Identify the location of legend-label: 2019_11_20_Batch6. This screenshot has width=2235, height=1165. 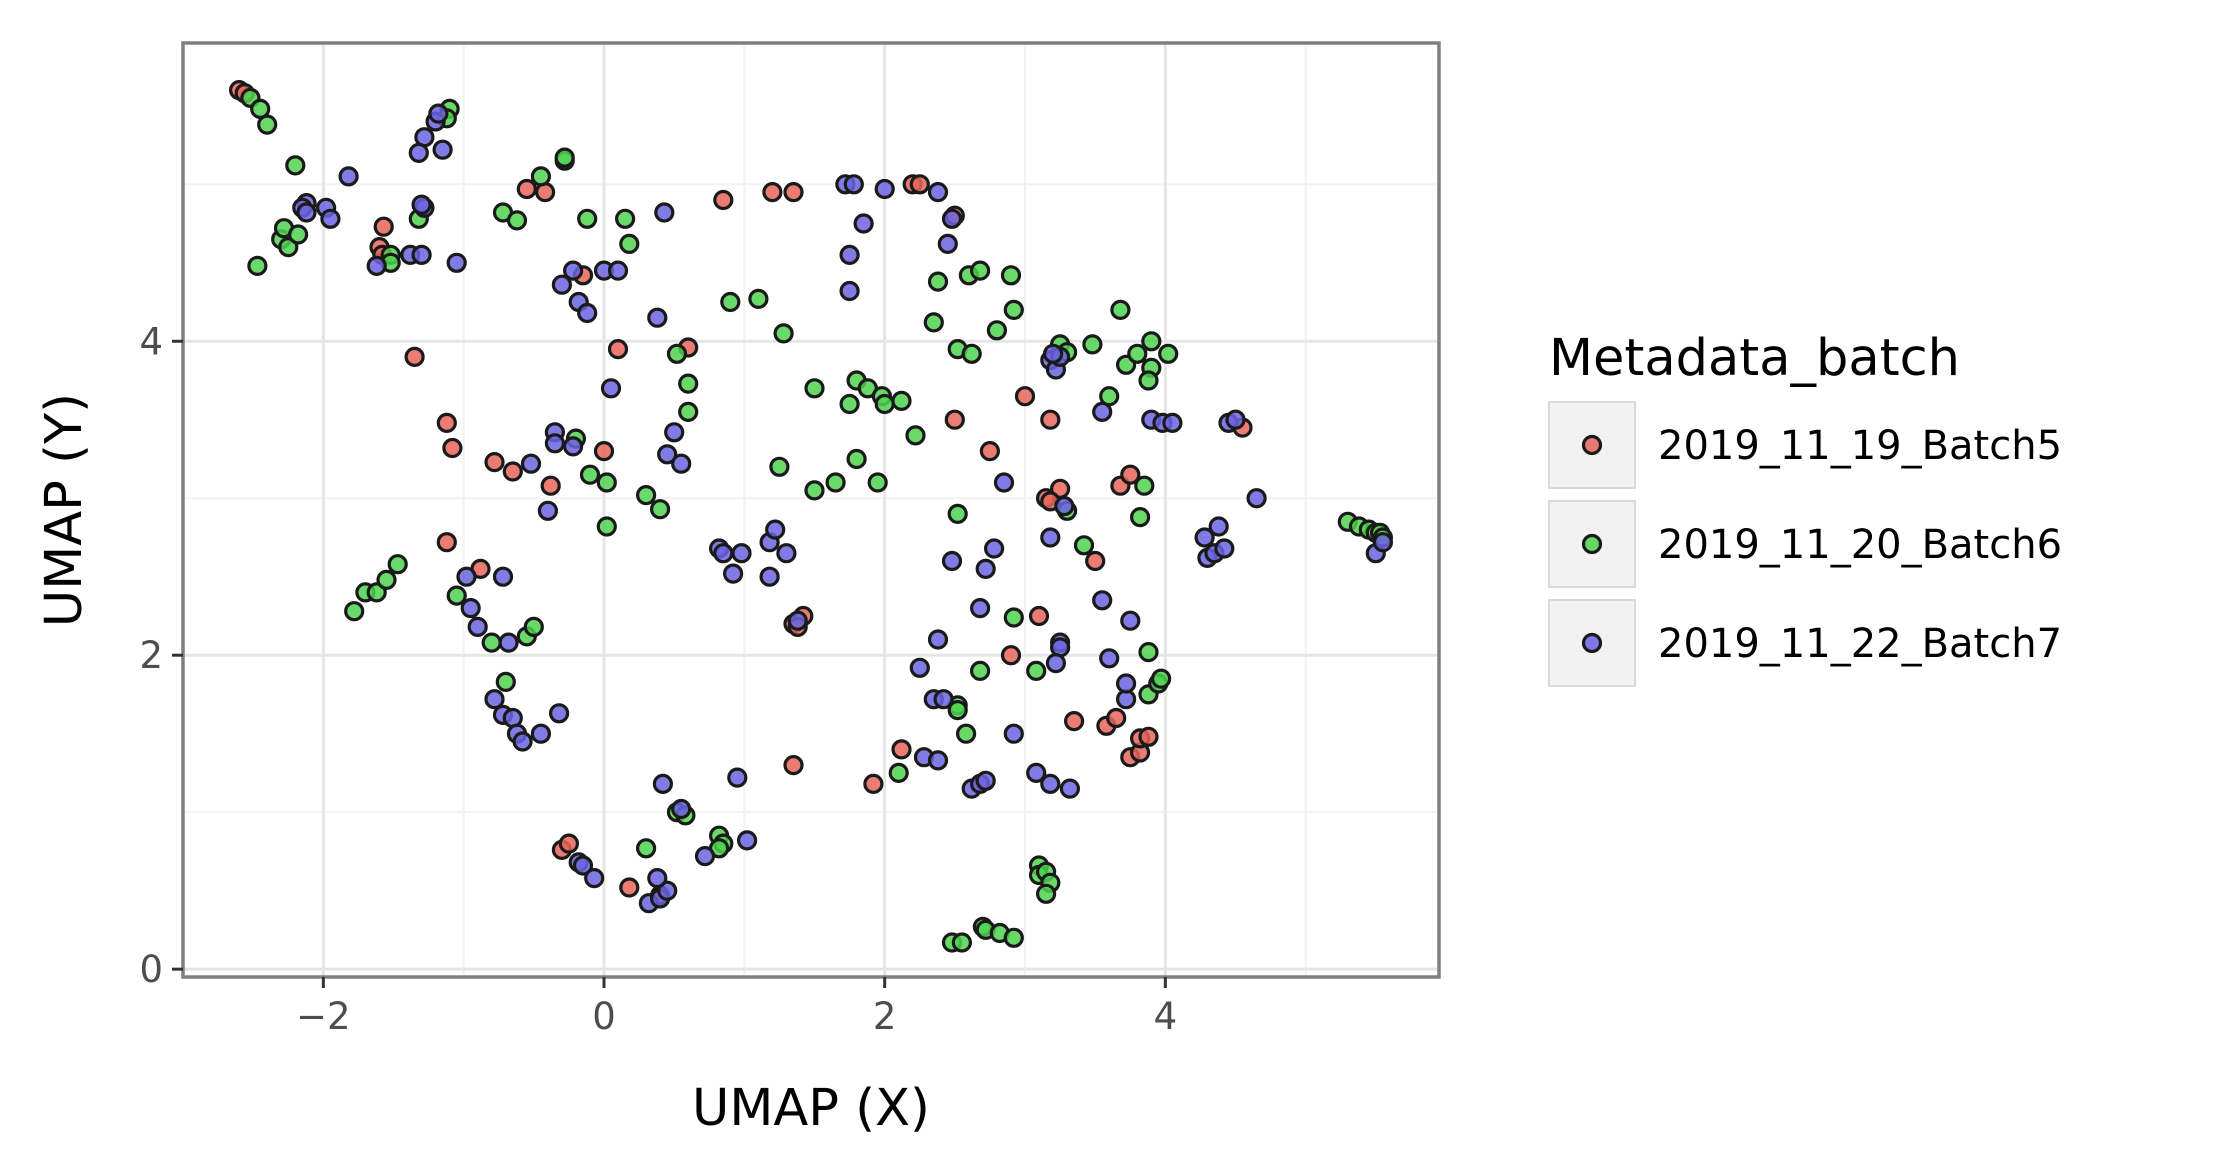
(1860, 545).